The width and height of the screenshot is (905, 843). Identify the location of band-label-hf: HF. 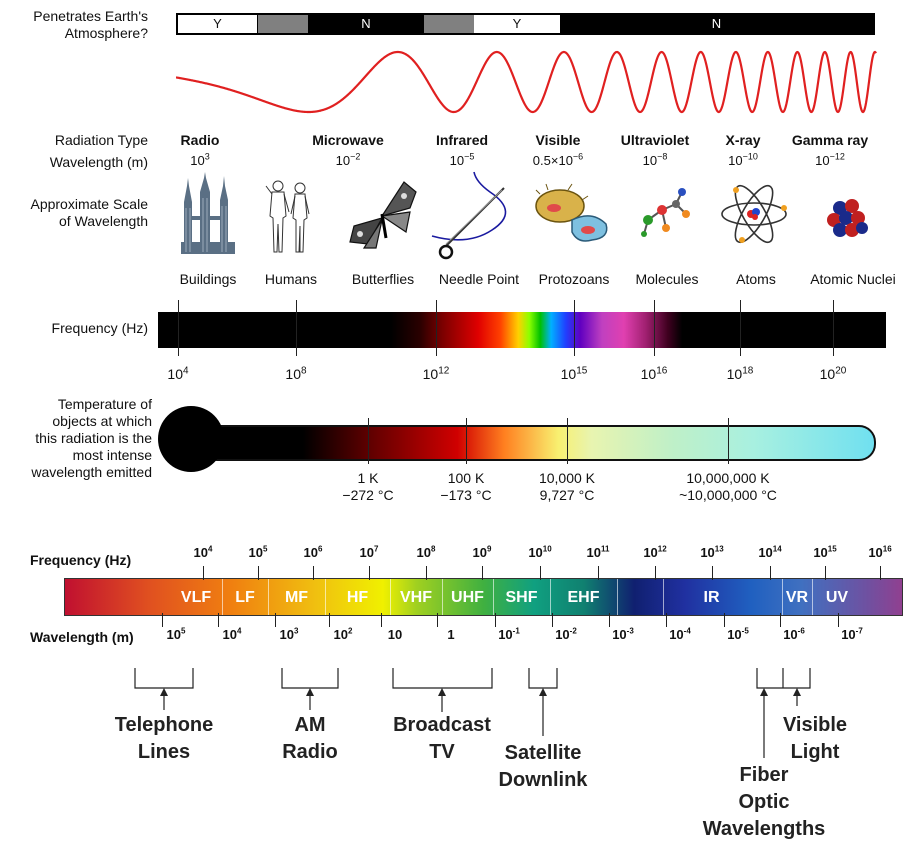
(357, 597).